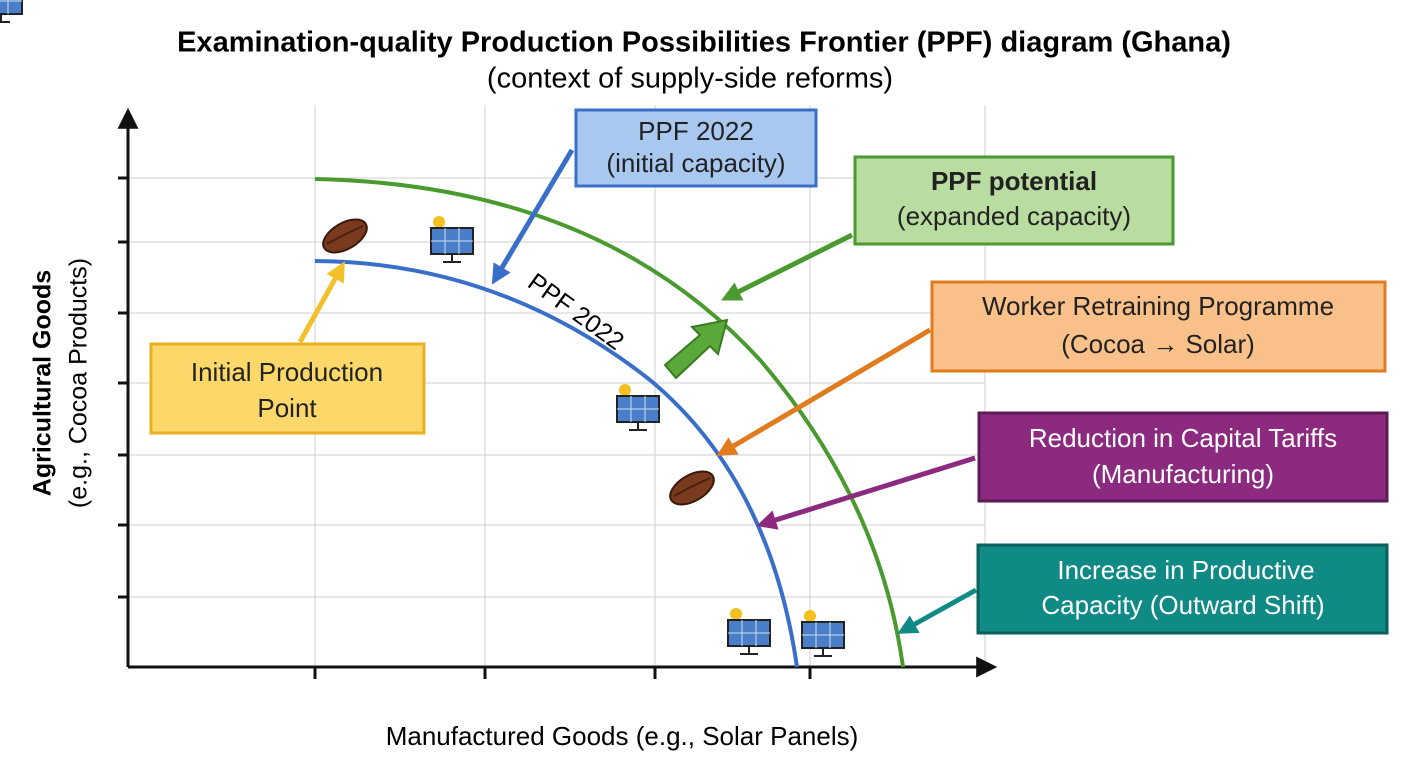  I want to click on callout-text: (Cocoa → Solar), so click(1158, 344).